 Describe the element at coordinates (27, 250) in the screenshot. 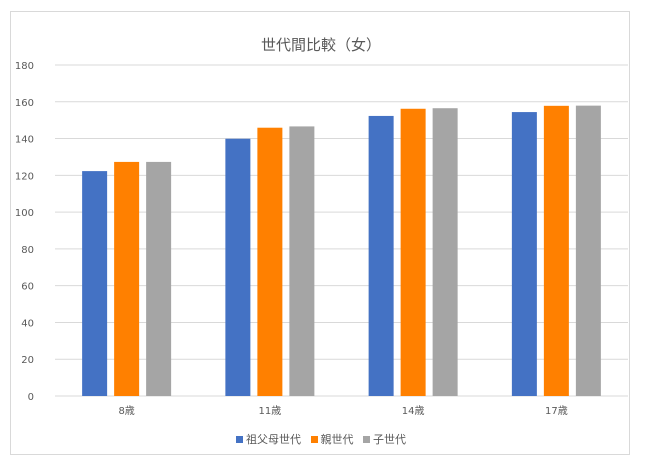

I see `y-tick-label: 80` at that location.